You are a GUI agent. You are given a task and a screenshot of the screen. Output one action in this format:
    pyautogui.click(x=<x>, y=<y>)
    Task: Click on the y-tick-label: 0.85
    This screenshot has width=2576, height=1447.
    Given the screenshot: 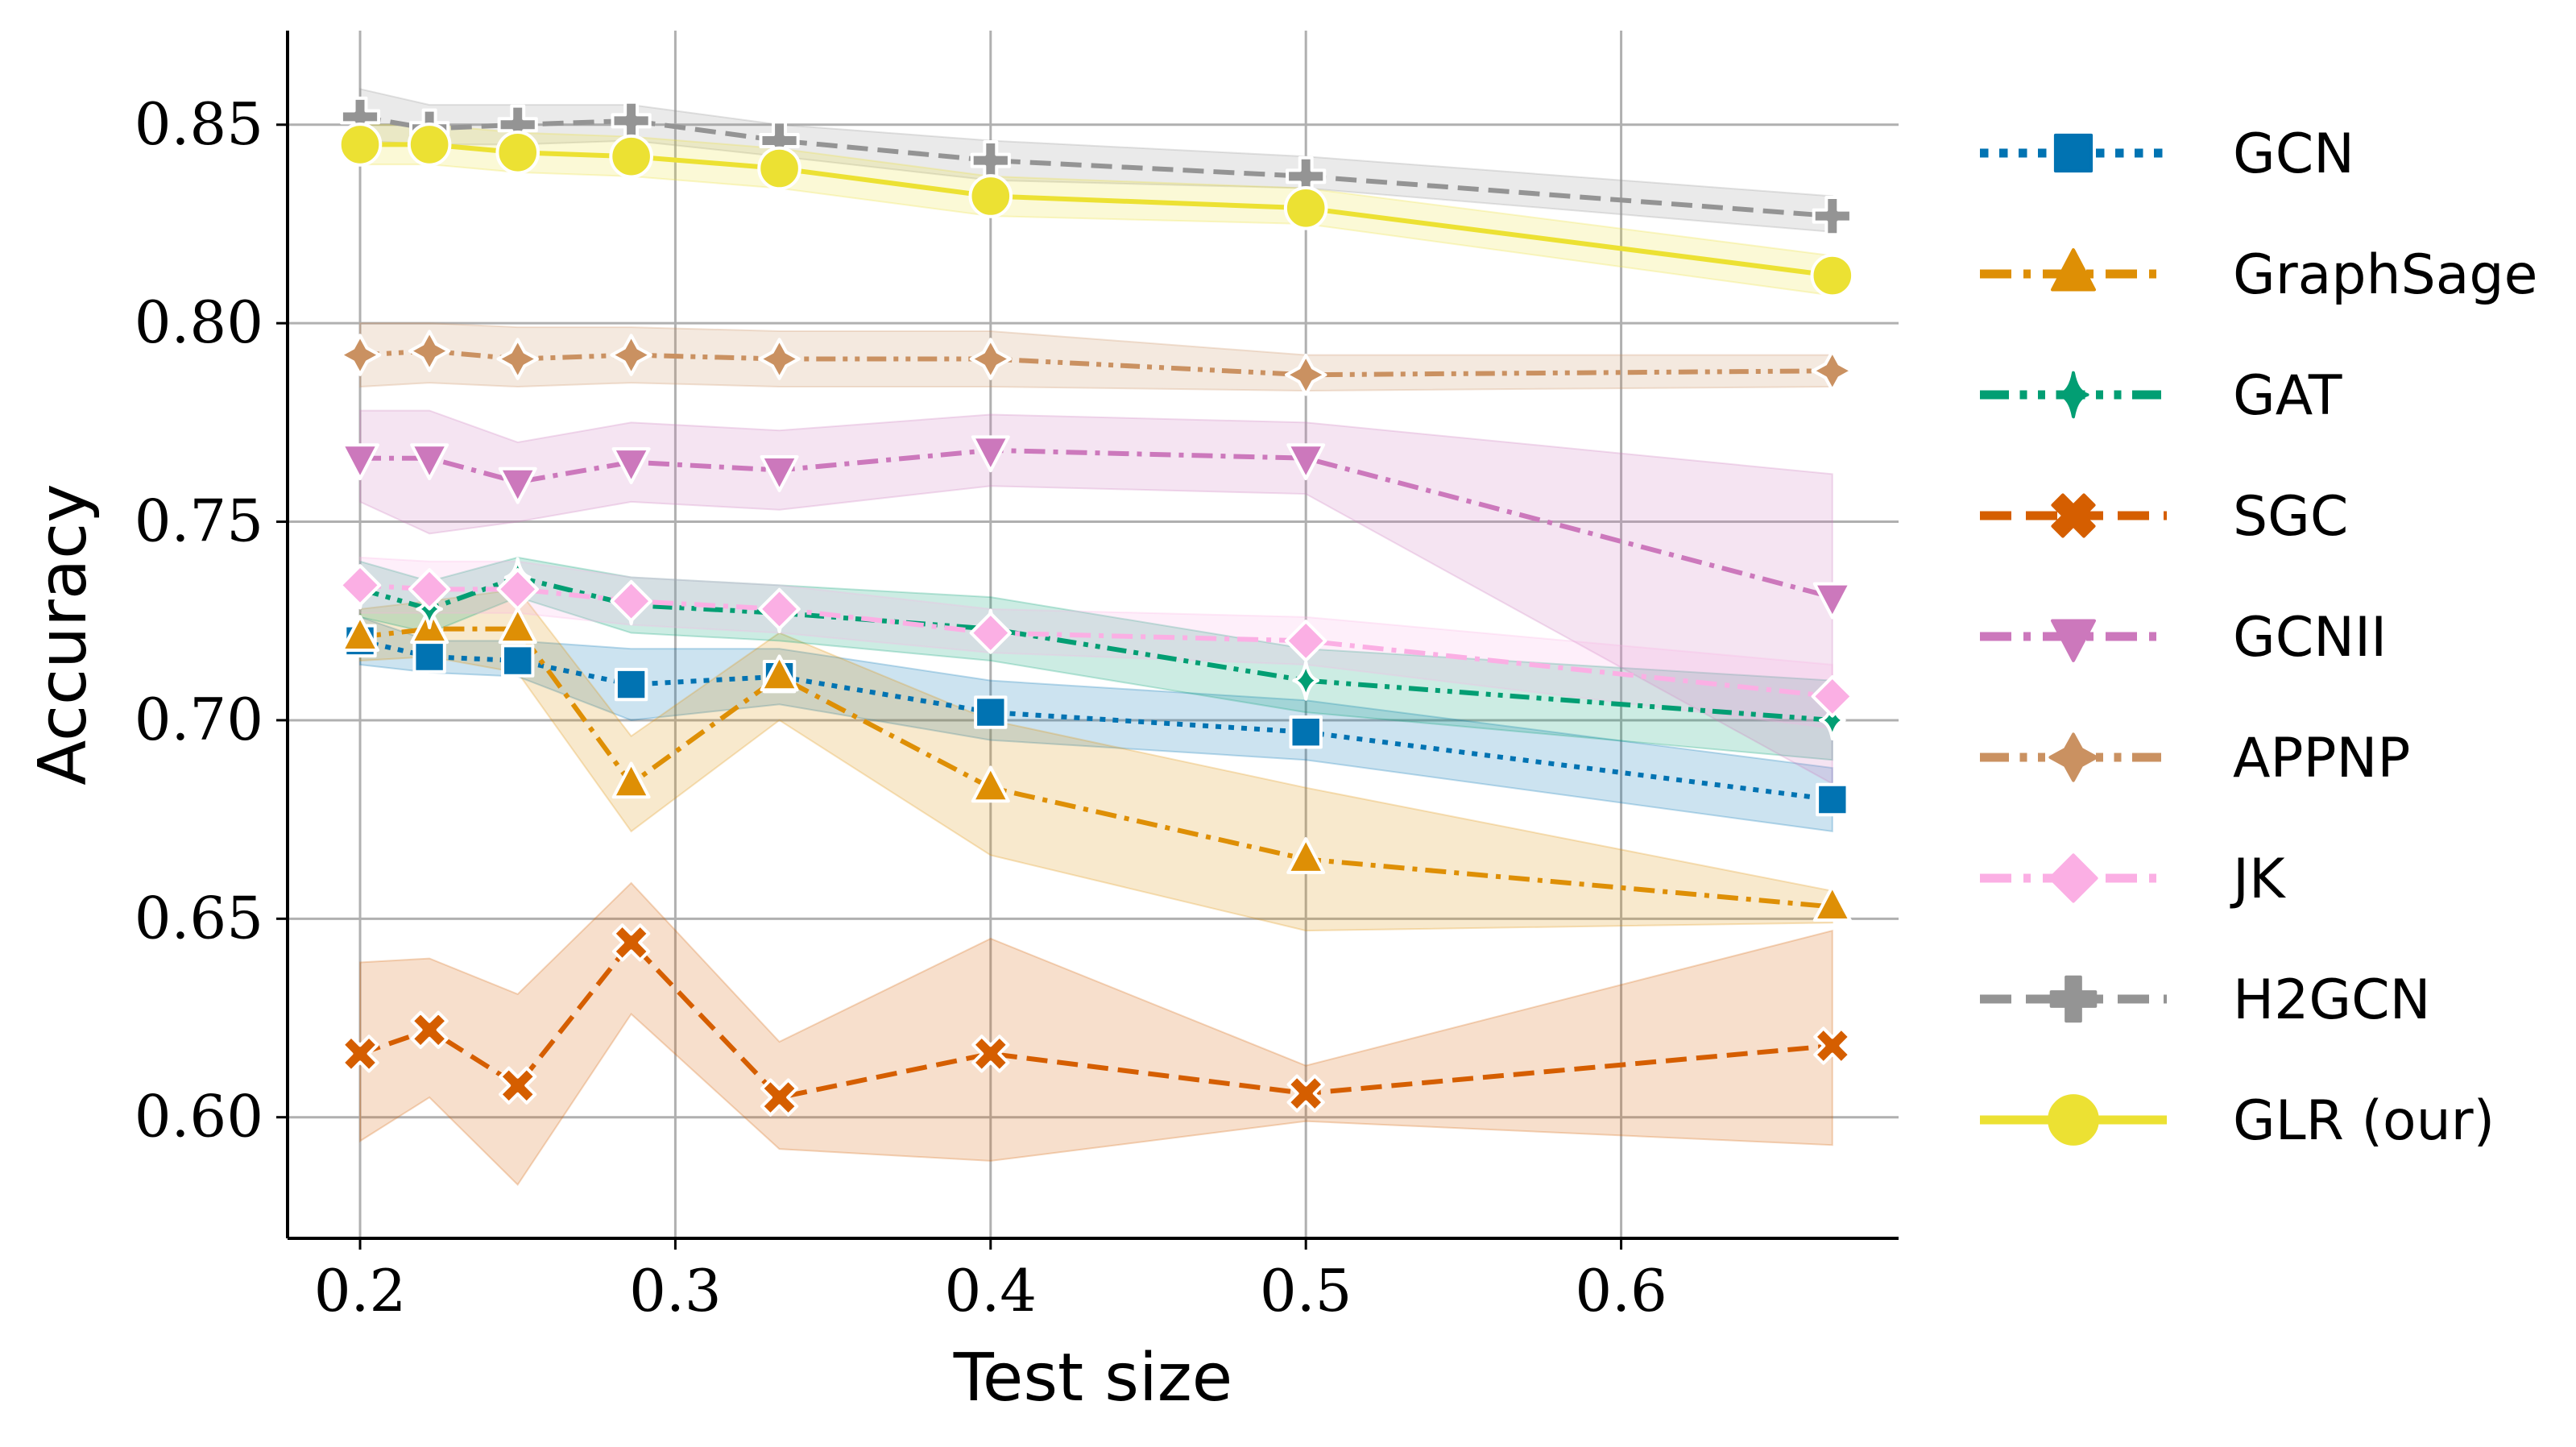 What is the action you would take?
    pyautogui.click(x=199, y=124)
    